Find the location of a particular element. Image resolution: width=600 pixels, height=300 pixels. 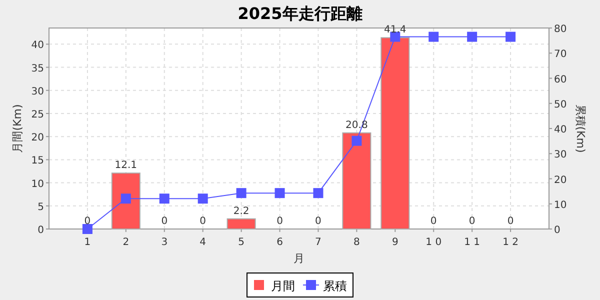

y2-tick-label: 40 is located at coordinates (560, 130).